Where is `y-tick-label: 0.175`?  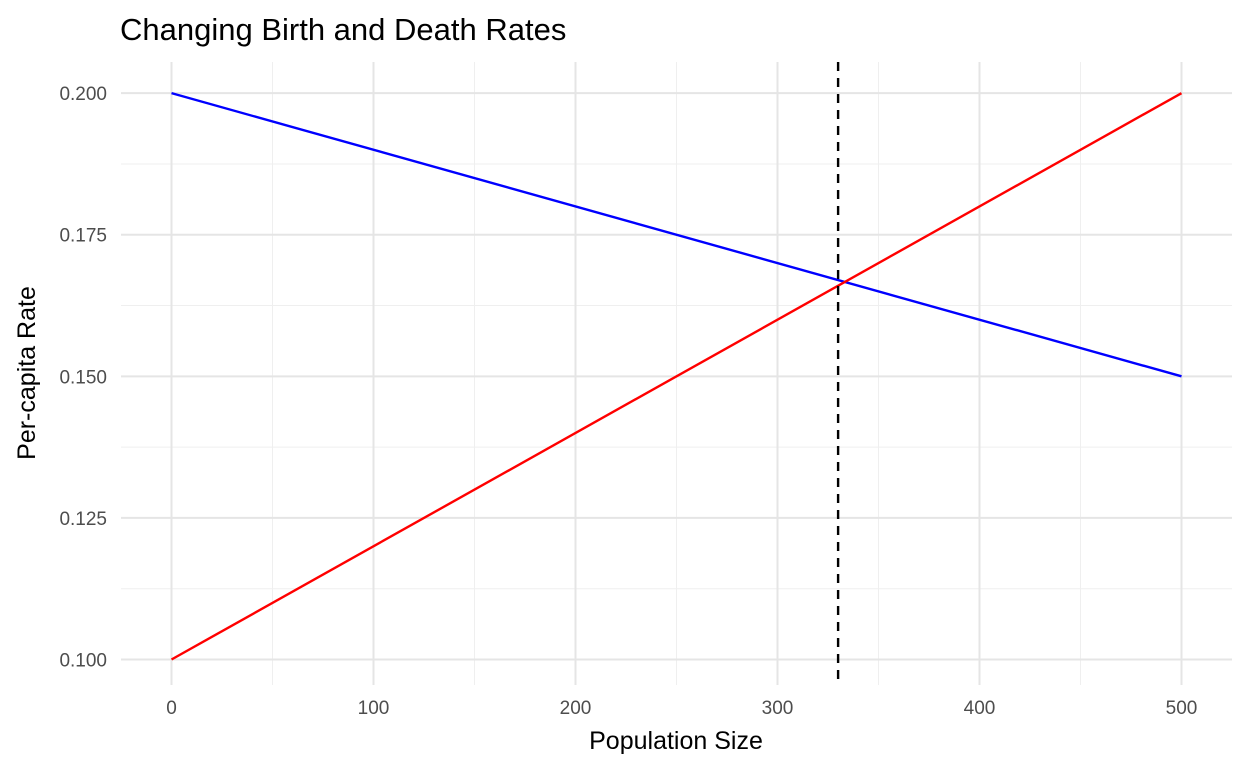 y-tick-label: 0.175 is located at coordinates (83, 236).